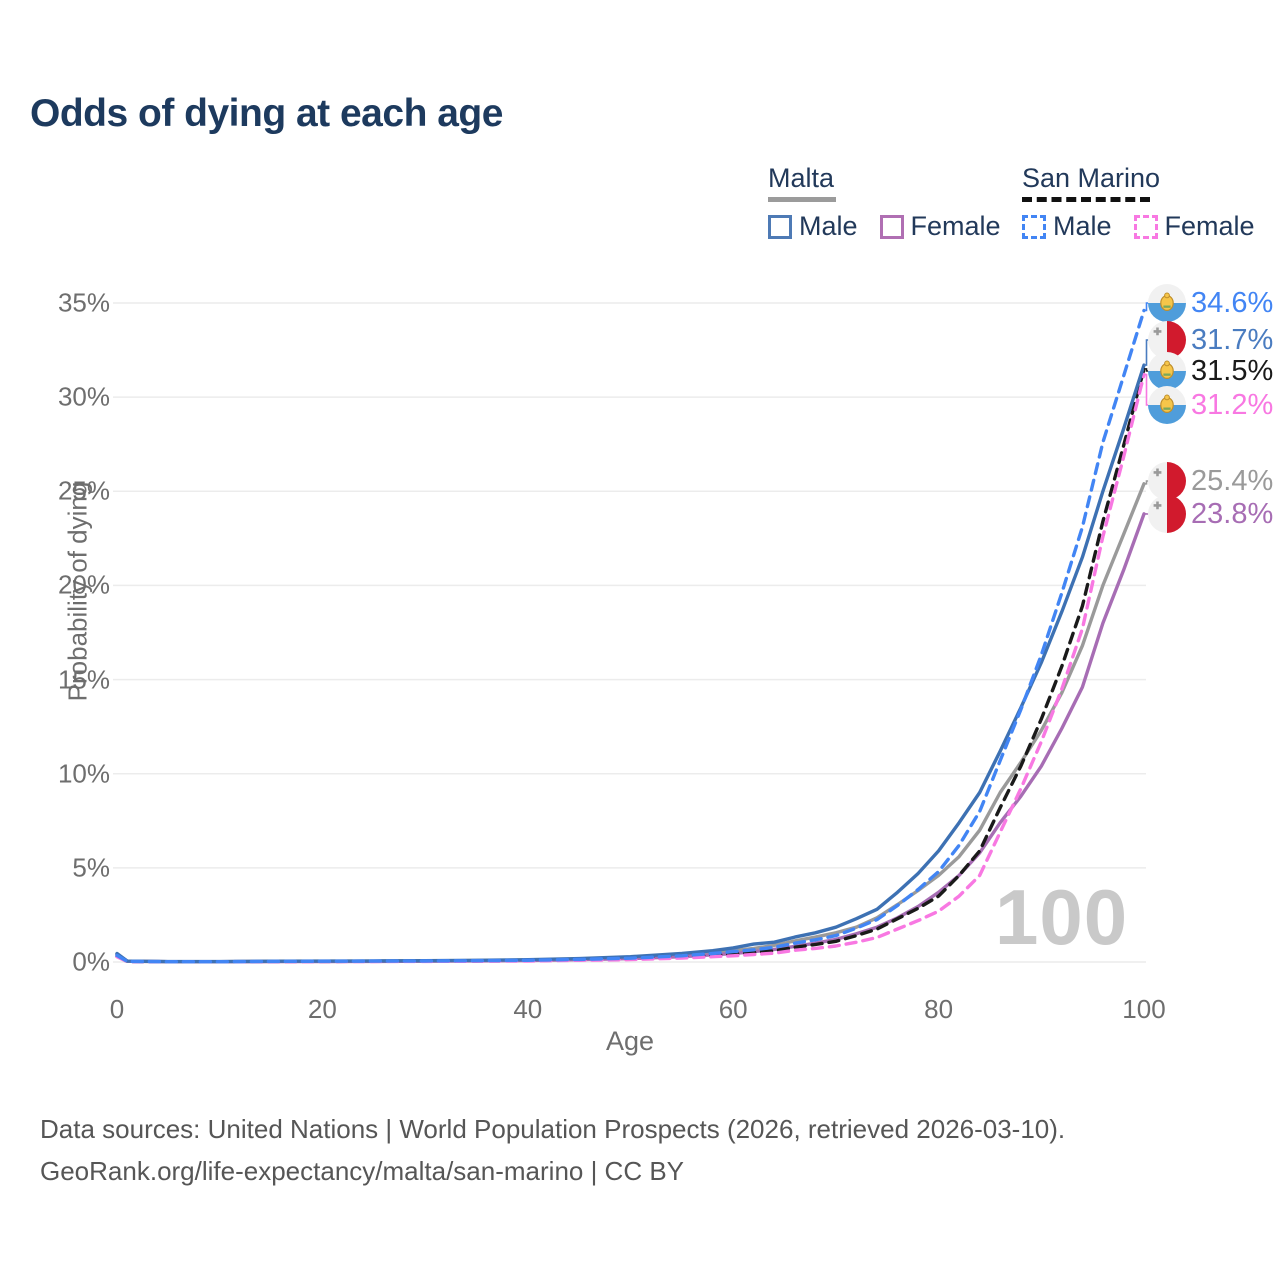 This screenshot has width=1280, height=1280. Describe the element at coordinates (802, 199) in the screenshot. I see `legend-malta-line-sample` at that location.